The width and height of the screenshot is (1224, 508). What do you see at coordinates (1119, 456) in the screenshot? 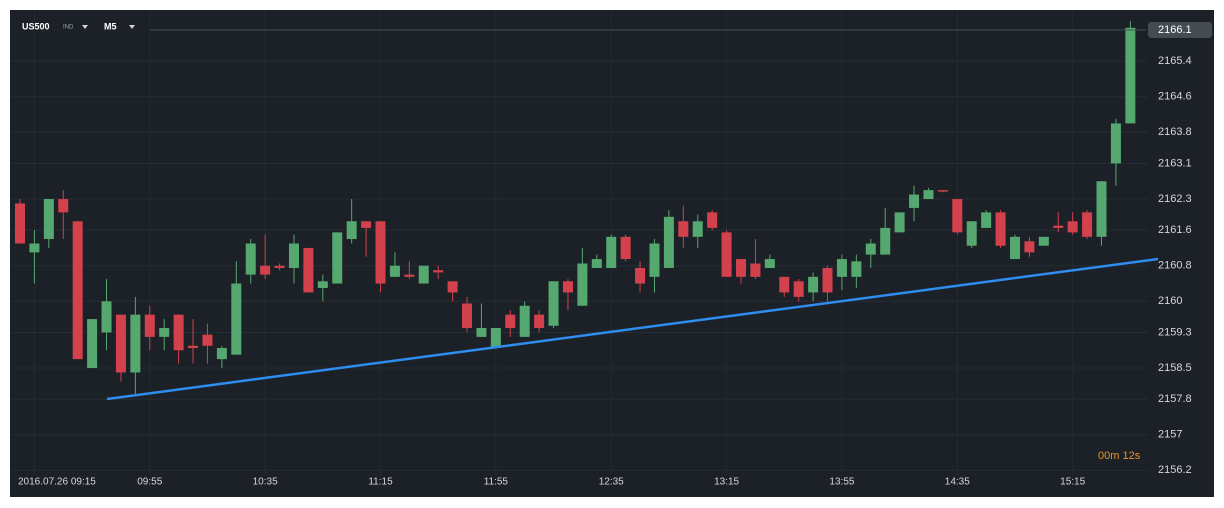
I see `candle-timer: 00m 12s` at bounding box center [1119, 456].